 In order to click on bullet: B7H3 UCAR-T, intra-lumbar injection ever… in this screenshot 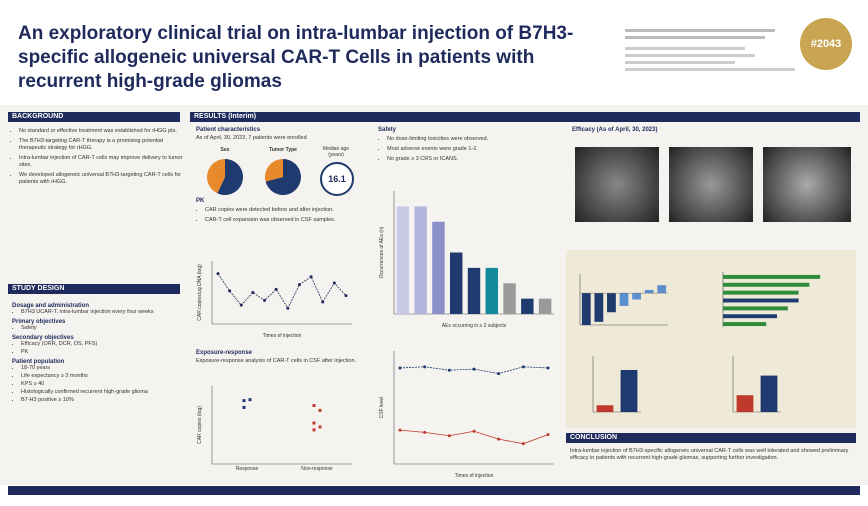, I will do `click(99, 312)`.